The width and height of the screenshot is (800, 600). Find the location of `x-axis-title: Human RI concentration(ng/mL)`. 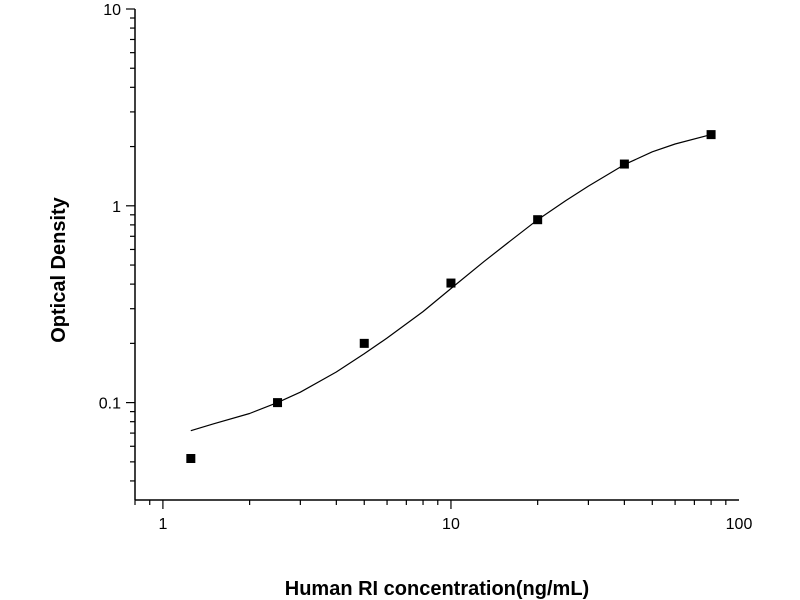

x-axis-title: Human RI concentration(ng/mL) is located at coordinates (437, 589).